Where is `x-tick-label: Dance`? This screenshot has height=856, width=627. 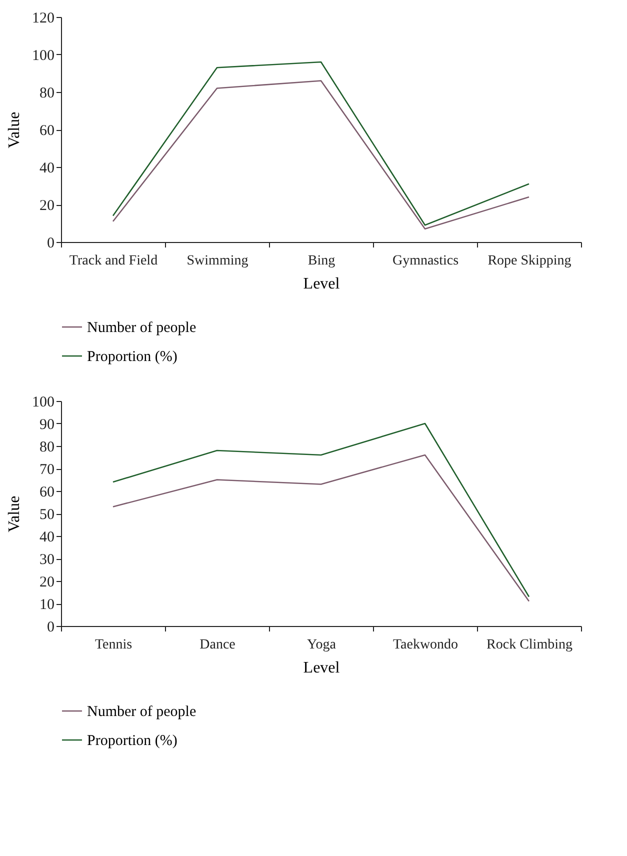
x-tick-label: Dance is located at coordinates (218, 645).